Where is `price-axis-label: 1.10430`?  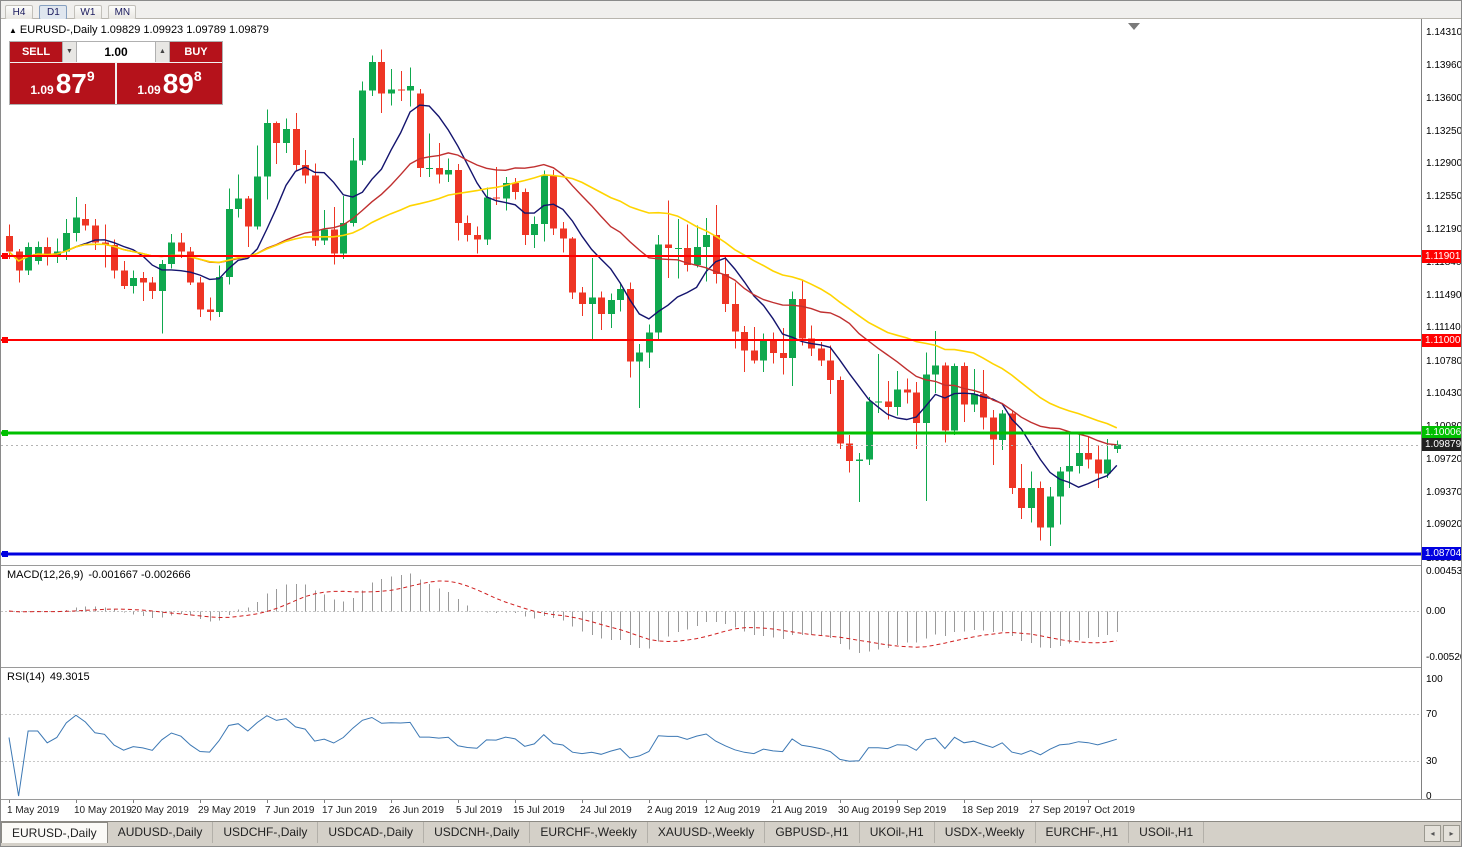
price-axis-label: 1.10430 is located at coordinates (1444, 393).